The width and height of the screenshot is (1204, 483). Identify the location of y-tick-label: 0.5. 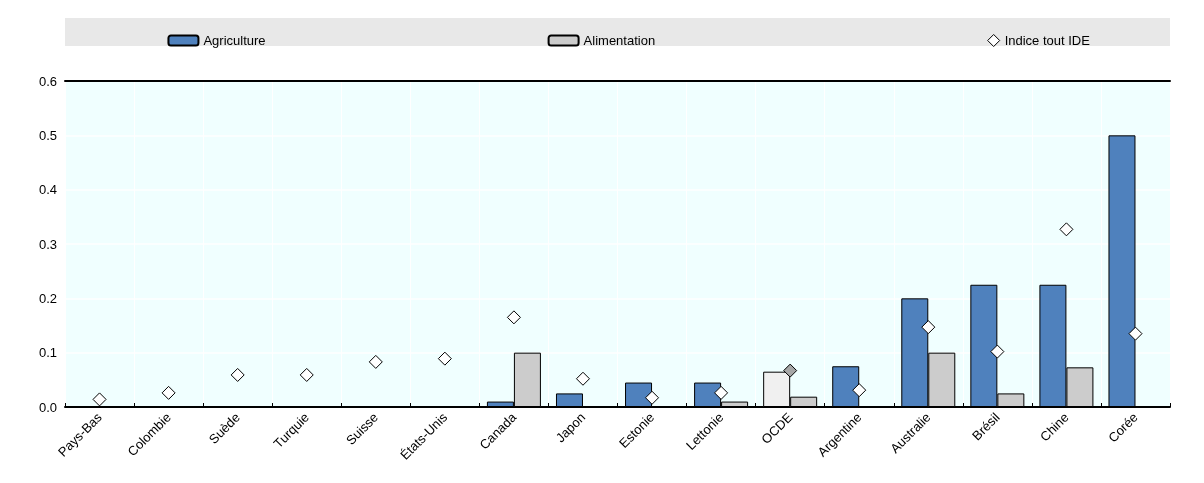
(47, 135).